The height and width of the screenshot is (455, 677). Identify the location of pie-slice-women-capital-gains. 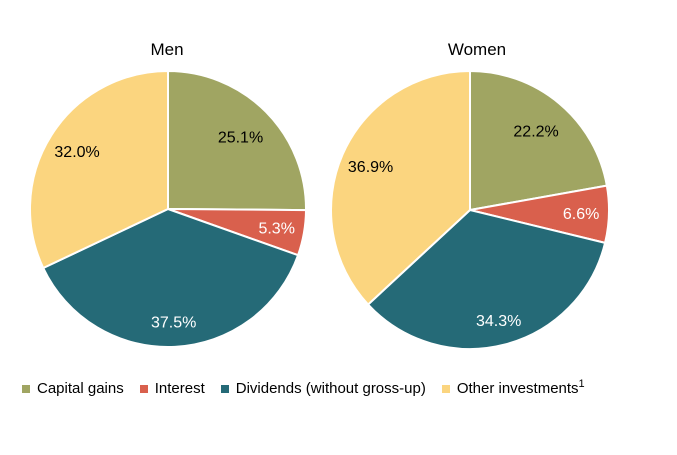
(538, 140).